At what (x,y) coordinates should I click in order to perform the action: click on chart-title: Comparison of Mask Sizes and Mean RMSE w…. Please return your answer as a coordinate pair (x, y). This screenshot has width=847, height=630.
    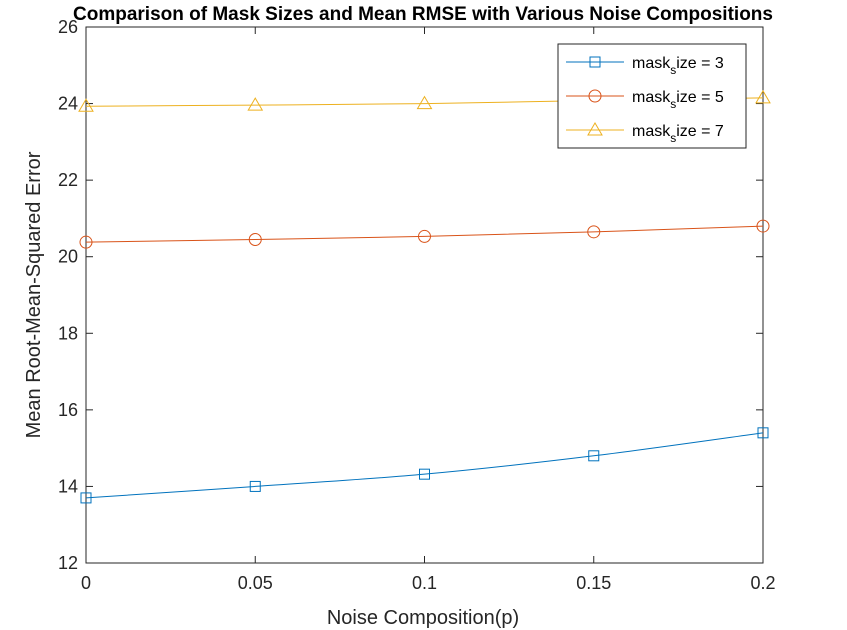
    Looking at the image, I should click on (423, 14).